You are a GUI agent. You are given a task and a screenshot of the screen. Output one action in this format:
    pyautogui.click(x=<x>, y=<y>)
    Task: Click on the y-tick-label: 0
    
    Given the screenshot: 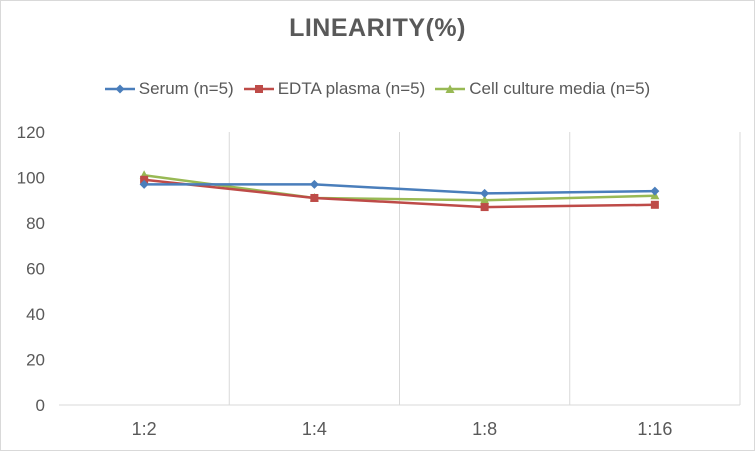 What is the action you would take?
    pyautogui.click(x=40, y=405)
    